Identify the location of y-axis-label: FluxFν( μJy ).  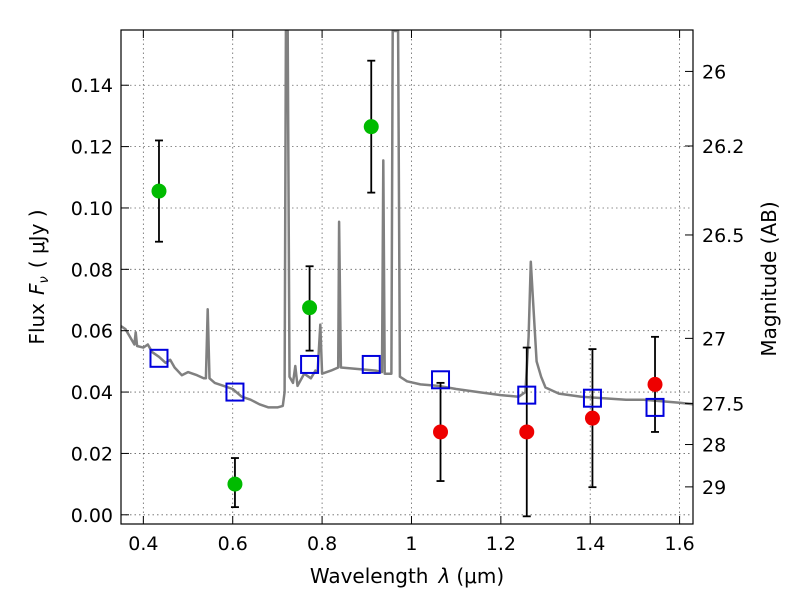
(38, 276).